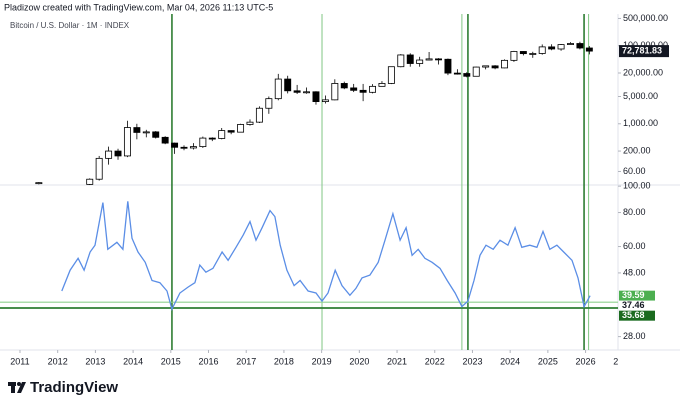 This screenshot has height=406, width=680. I want to click on x-tick-group: 2021, so click(397, 358).